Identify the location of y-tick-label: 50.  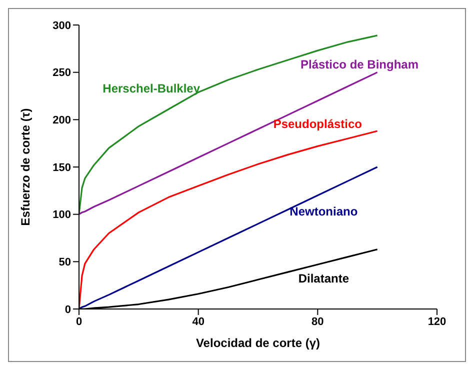
(64, 262).